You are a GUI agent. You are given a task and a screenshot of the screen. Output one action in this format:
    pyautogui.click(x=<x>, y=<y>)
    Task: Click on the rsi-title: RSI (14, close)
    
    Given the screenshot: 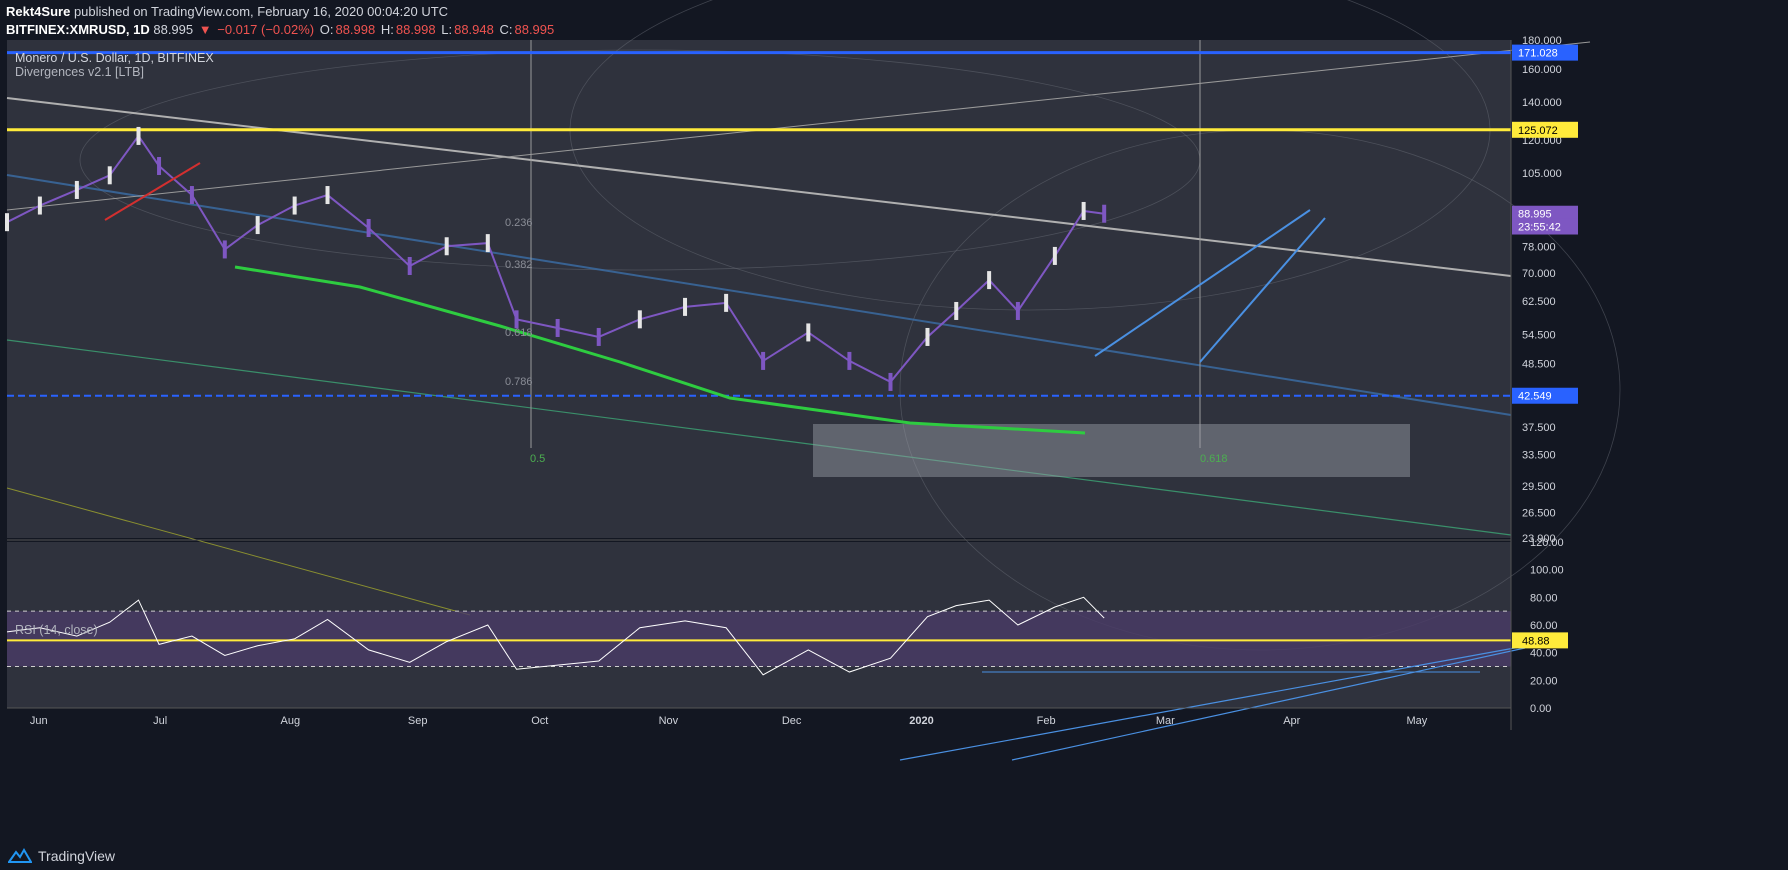 What is the action you would take?
    pyautogui.click(x=56, y=630)
    